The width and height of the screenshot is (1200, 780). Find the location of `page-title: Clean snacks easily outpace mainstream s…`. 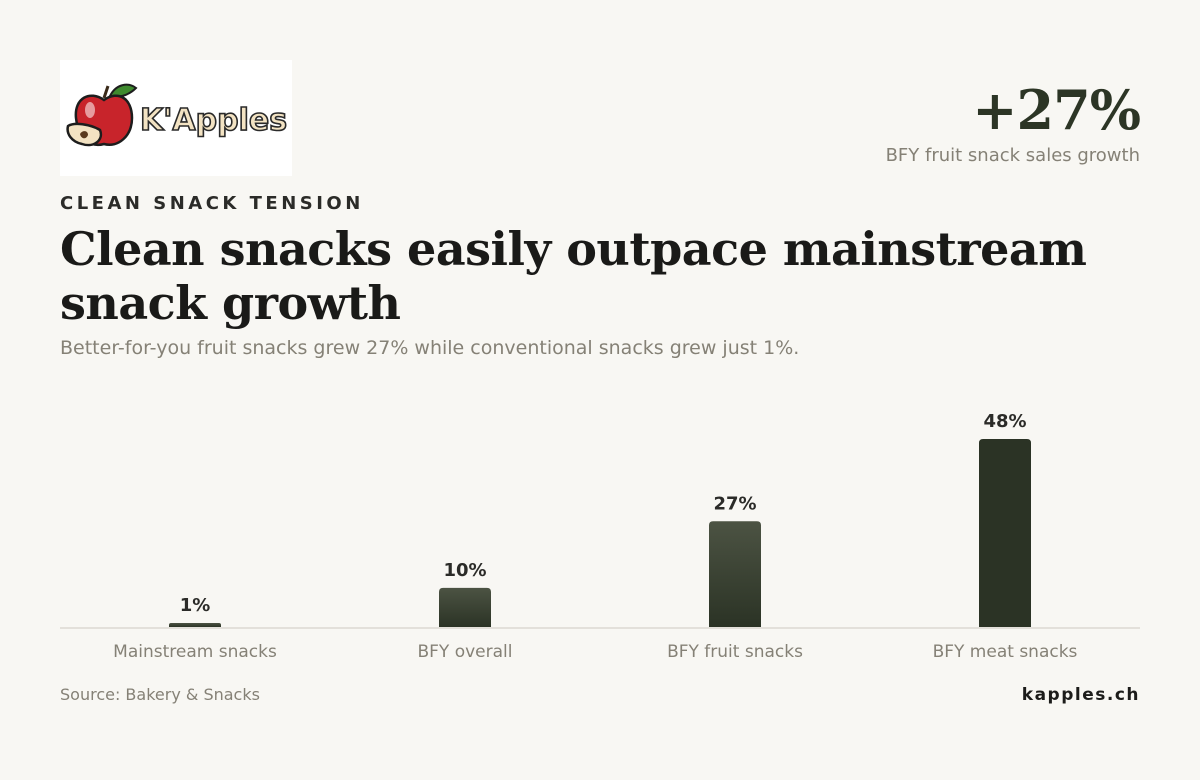

page-title: Clean snacks easily outpace mainstream s… is located at coordinates (573, 276).